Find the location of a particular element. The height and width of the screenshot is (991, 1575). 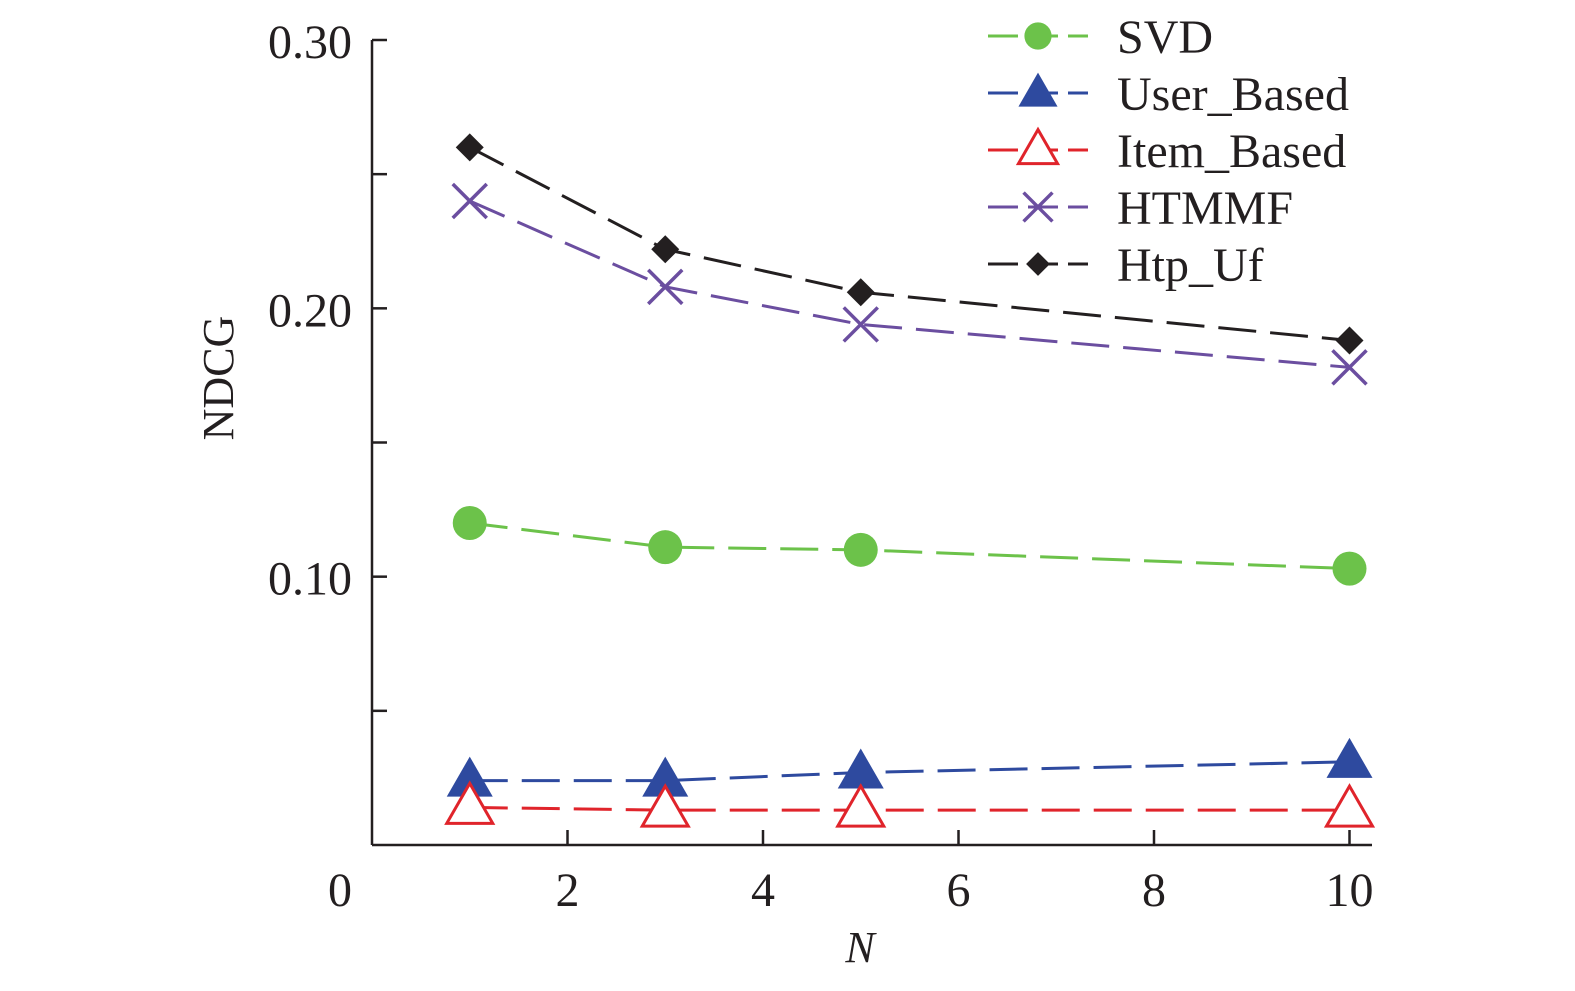

series-htp-uf is located at coordinates (909, 244).